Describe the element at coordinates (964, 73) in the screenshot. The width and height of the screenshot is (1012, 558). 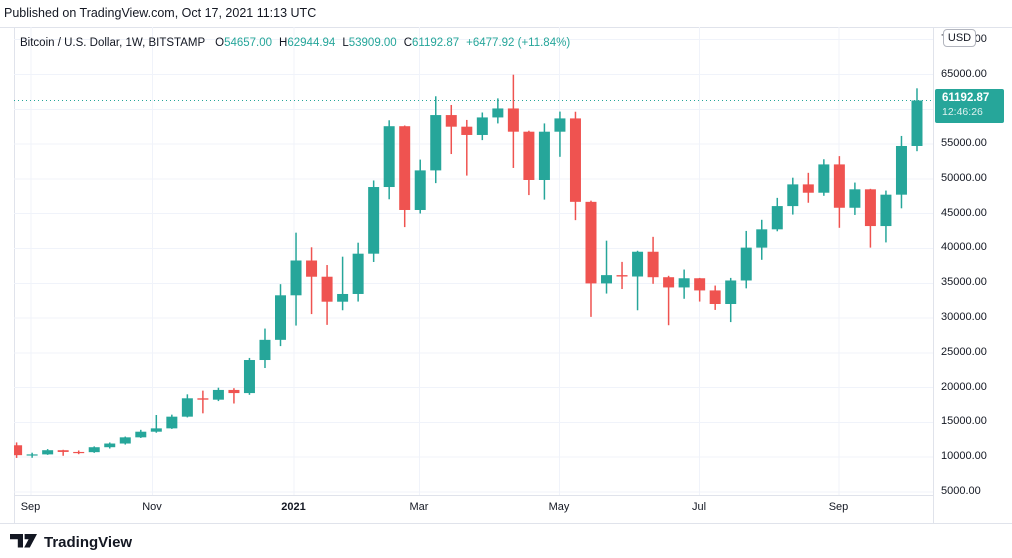
I see `price-tick-label: 65000.00` at that location.